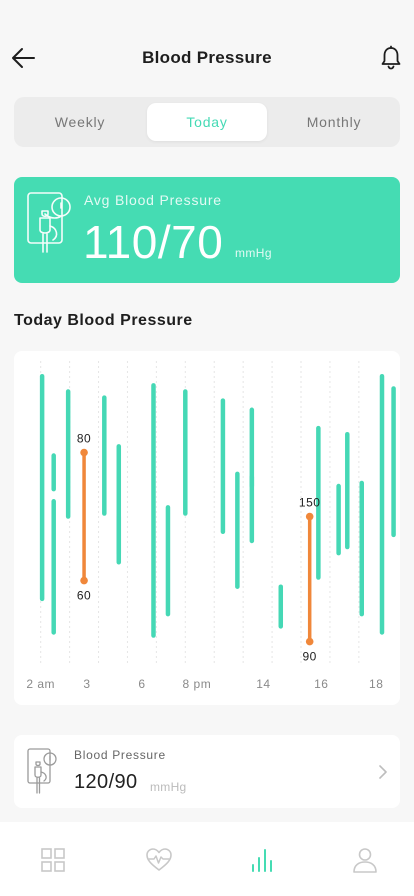 This screenshot has width=414, height=896. I want to click on bp-reading-value: 120/90, so click(106, 782).